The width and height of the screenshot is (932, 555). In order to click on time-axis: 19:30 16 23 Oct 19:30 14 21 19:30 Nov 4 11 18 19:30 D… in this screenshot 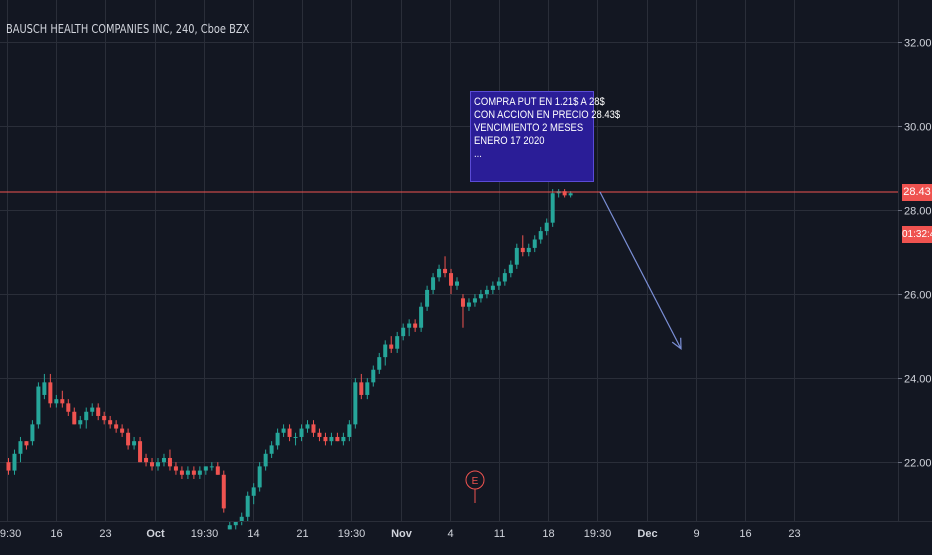, I will do `click(400, 534)`.